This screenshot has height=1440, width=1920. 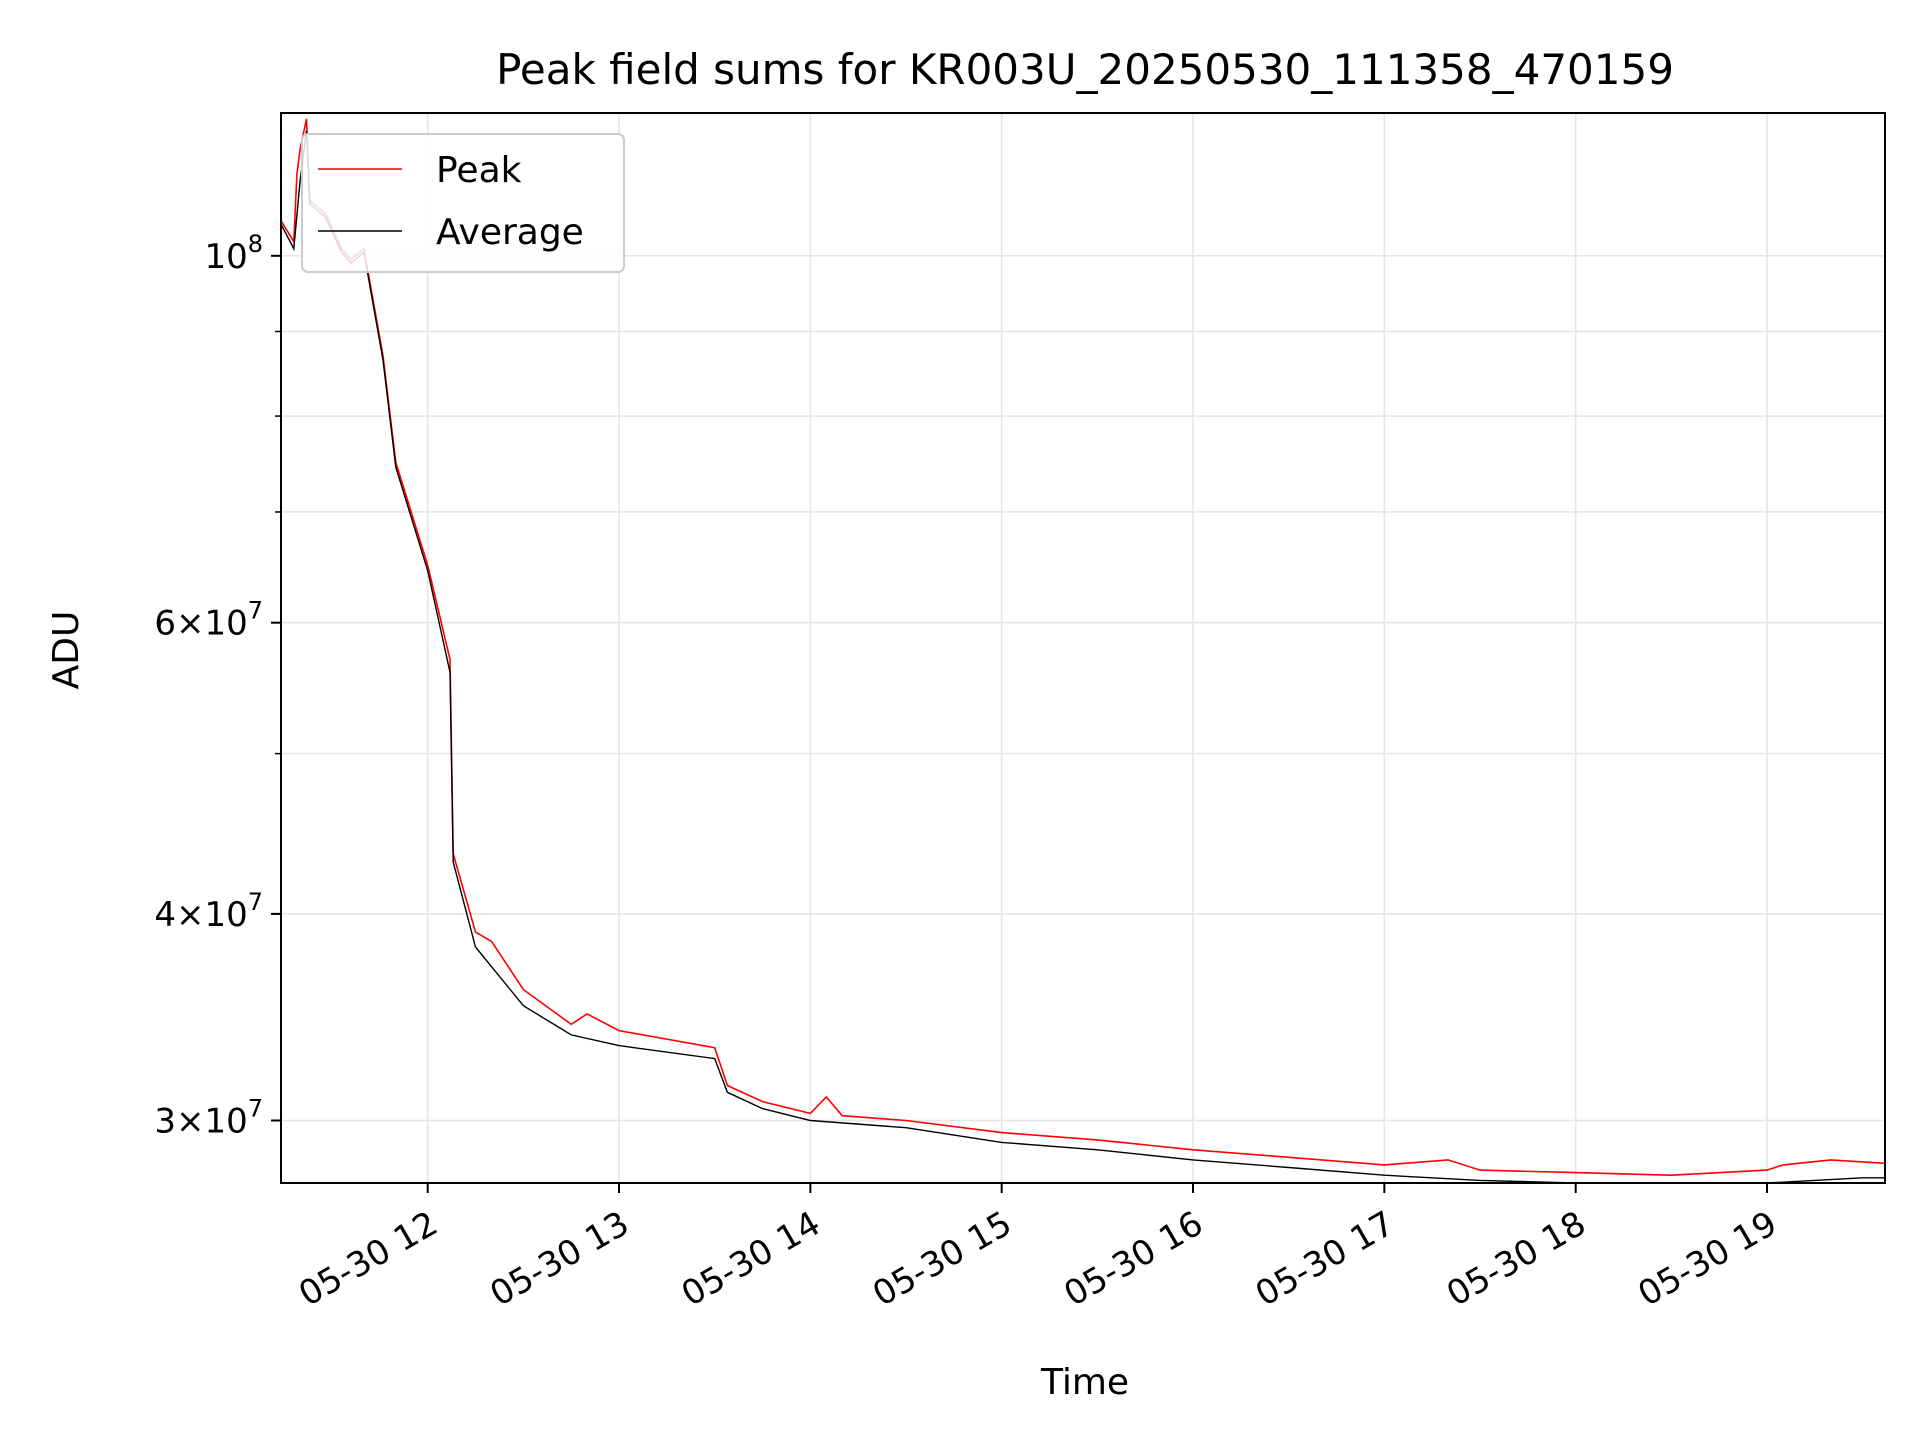 I want to click on x-axis-label: Time, so click(x=1084, y=1382).